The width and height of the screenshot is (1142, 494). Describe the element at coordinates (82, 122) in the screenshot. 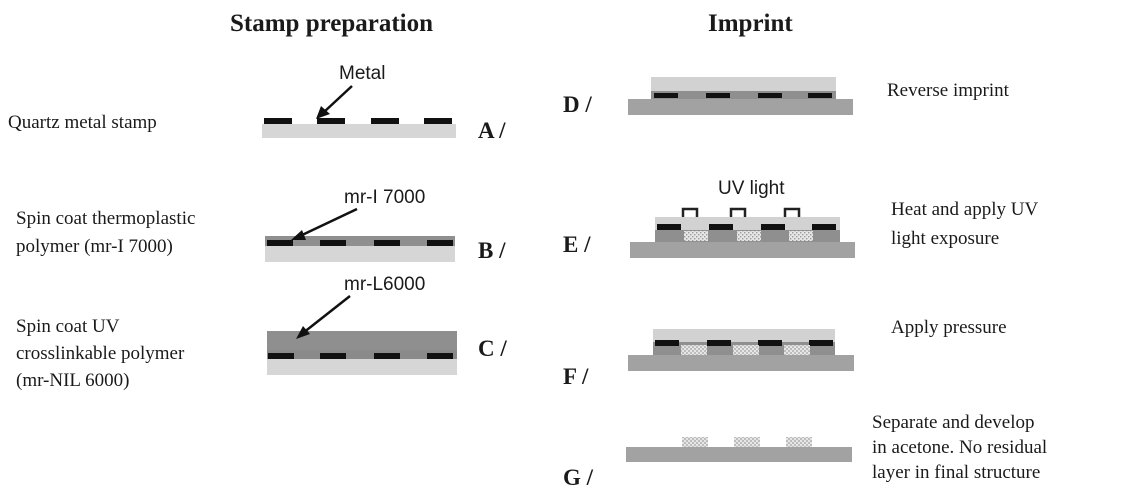

I see `step-a-description: Quartz metal stamp` at that location.